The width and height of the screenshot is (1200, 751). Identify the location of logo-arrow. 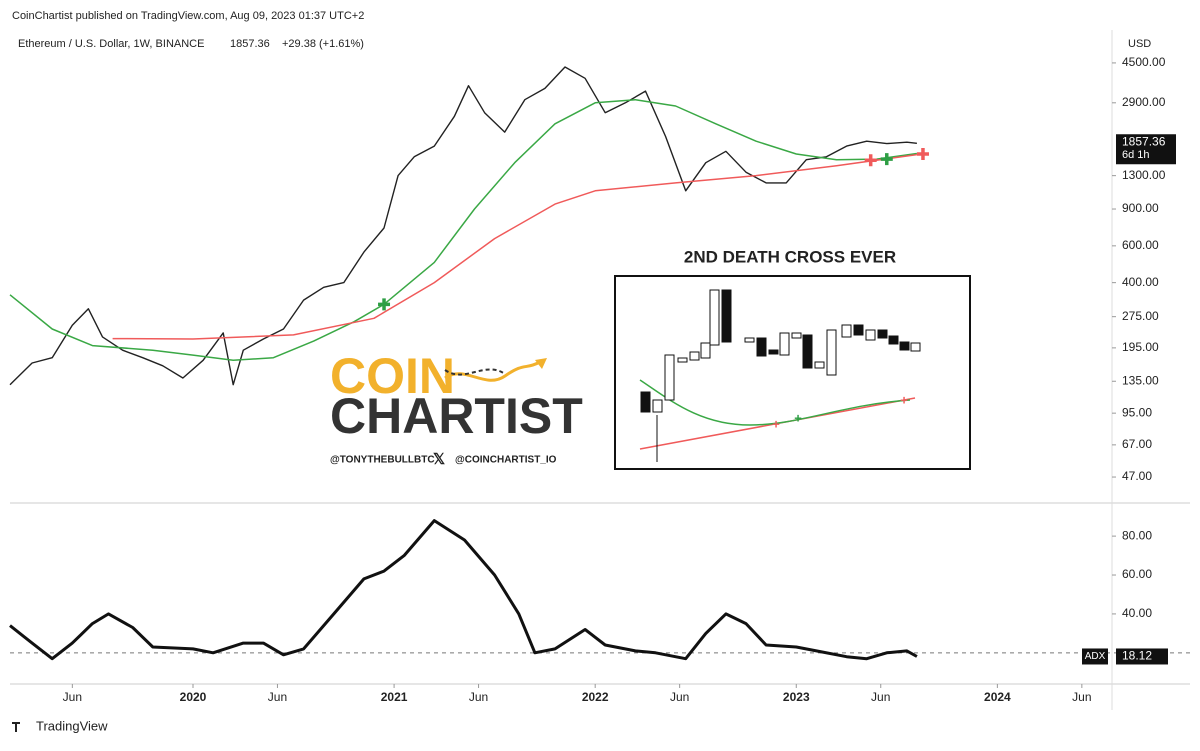
(541, 363).